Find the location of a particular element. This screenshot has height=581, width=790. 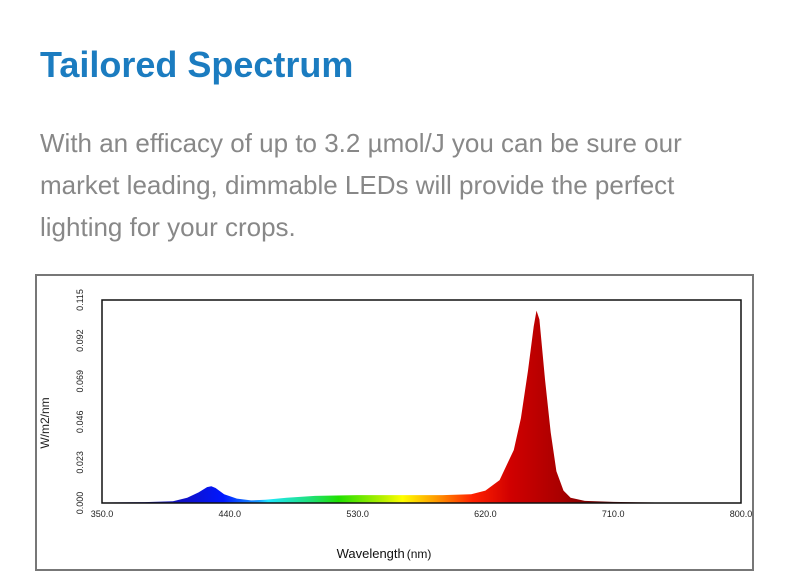

x-tick-label: 620.0 is located at coordinates (485, 514).